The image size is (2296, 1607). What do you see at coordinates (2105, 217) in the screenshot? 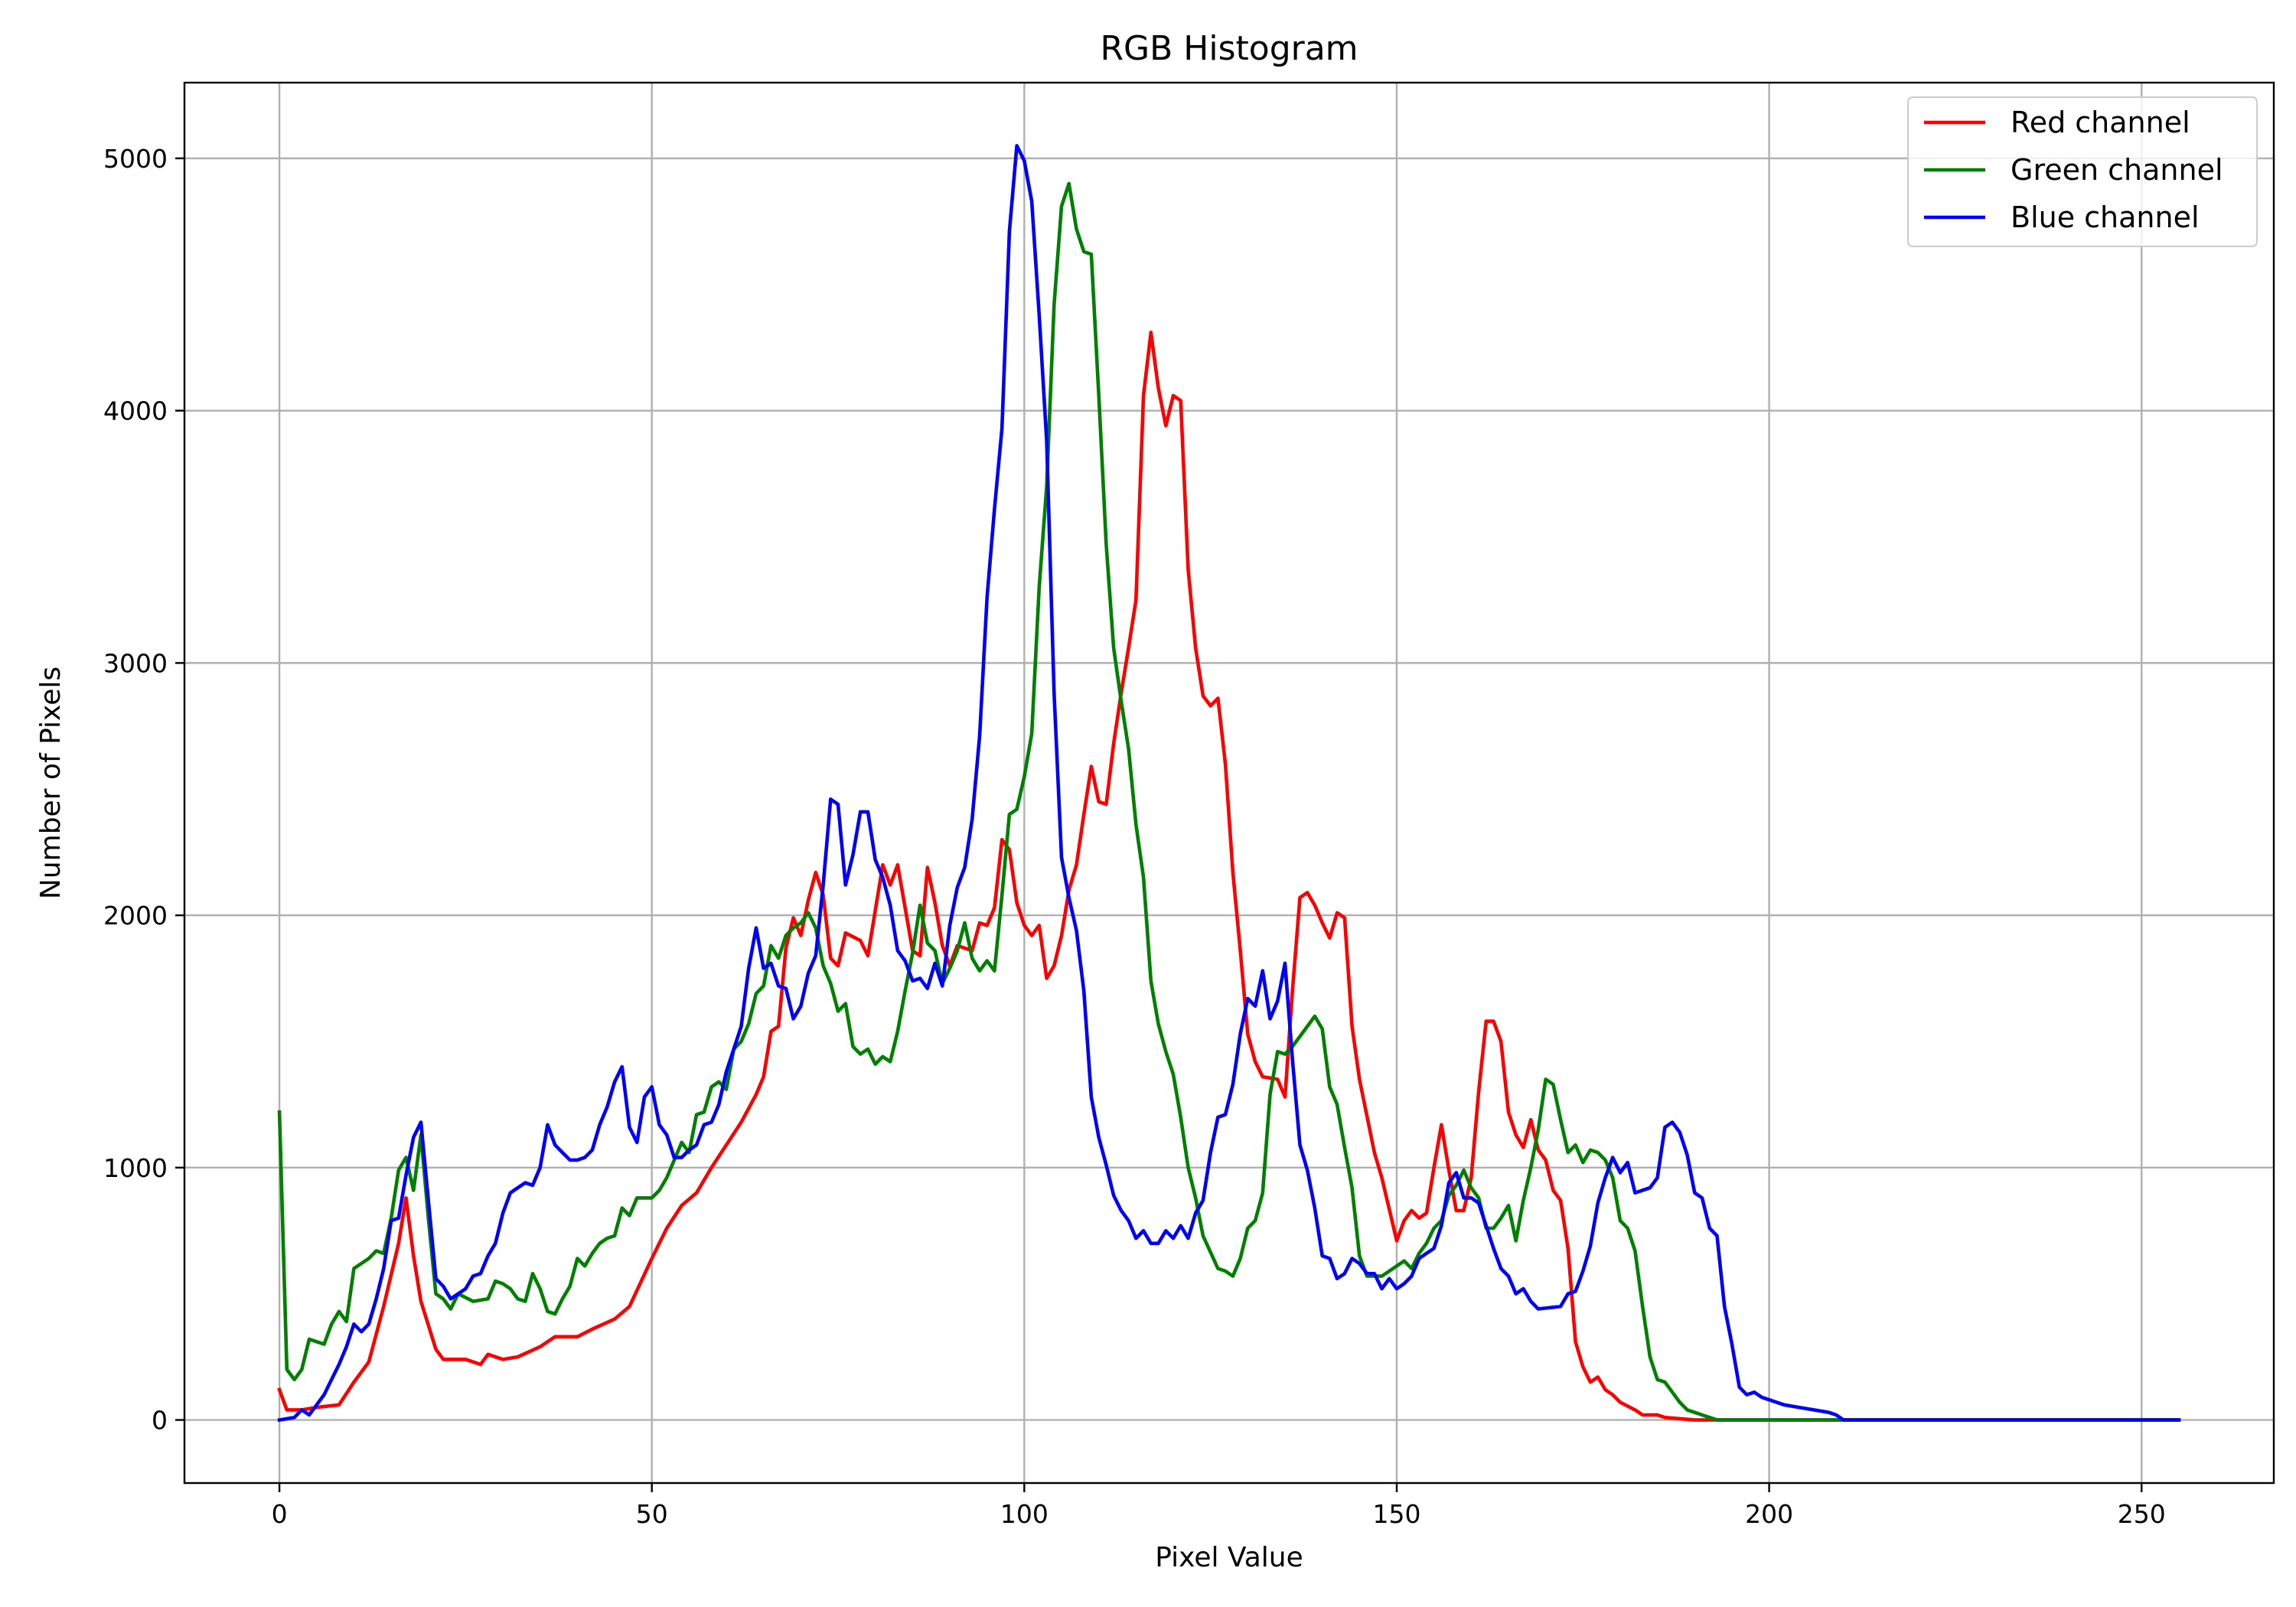
I see `legend-label-blue: Blue channel` at bounding box center [2105, 217].